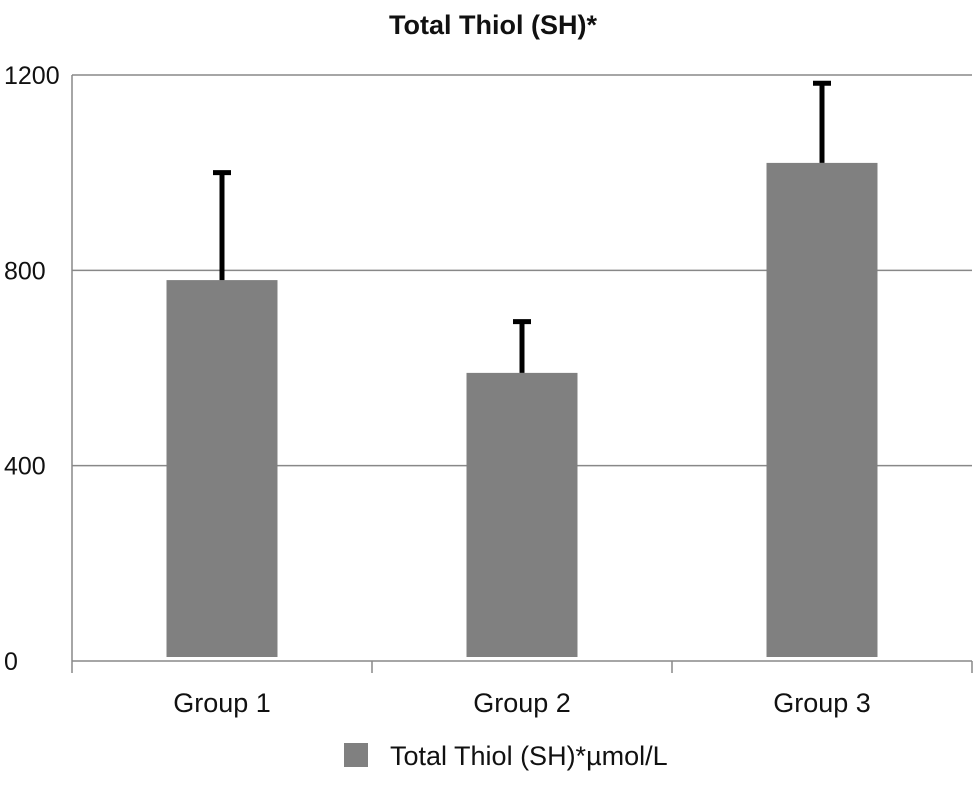 This screenshot has height=785, width=975. I want to click on y-tick-label: 1200, so click(32, 76).